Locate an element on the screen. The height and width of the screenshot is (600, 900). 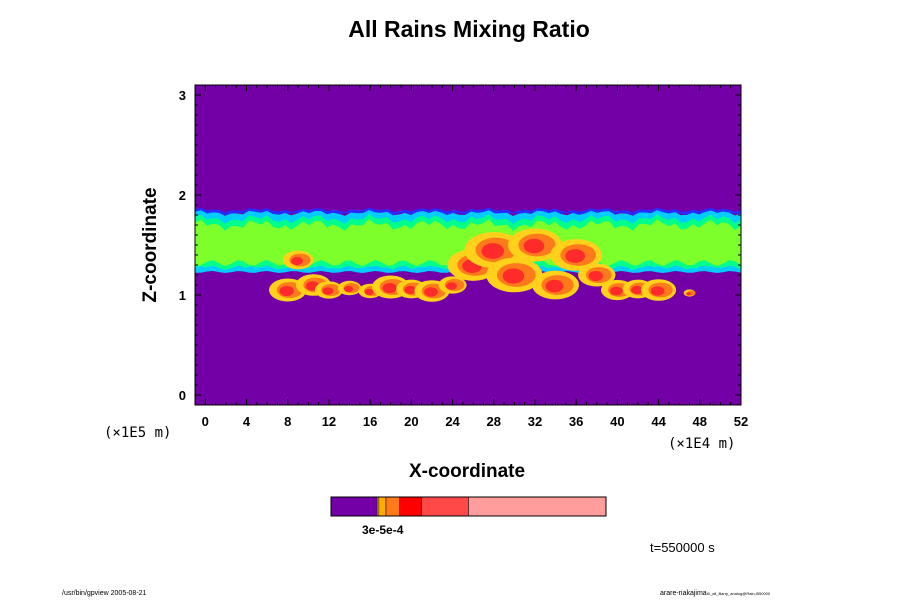
x-tick-label: 20 is located at coordinates (411, 421).